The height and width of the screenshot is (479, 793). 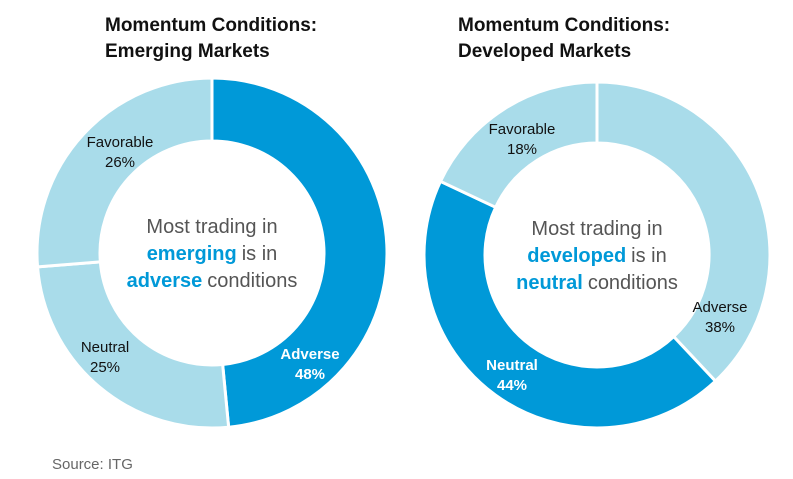 I want to click on value-label: 44%, so click(x=512, y=385).